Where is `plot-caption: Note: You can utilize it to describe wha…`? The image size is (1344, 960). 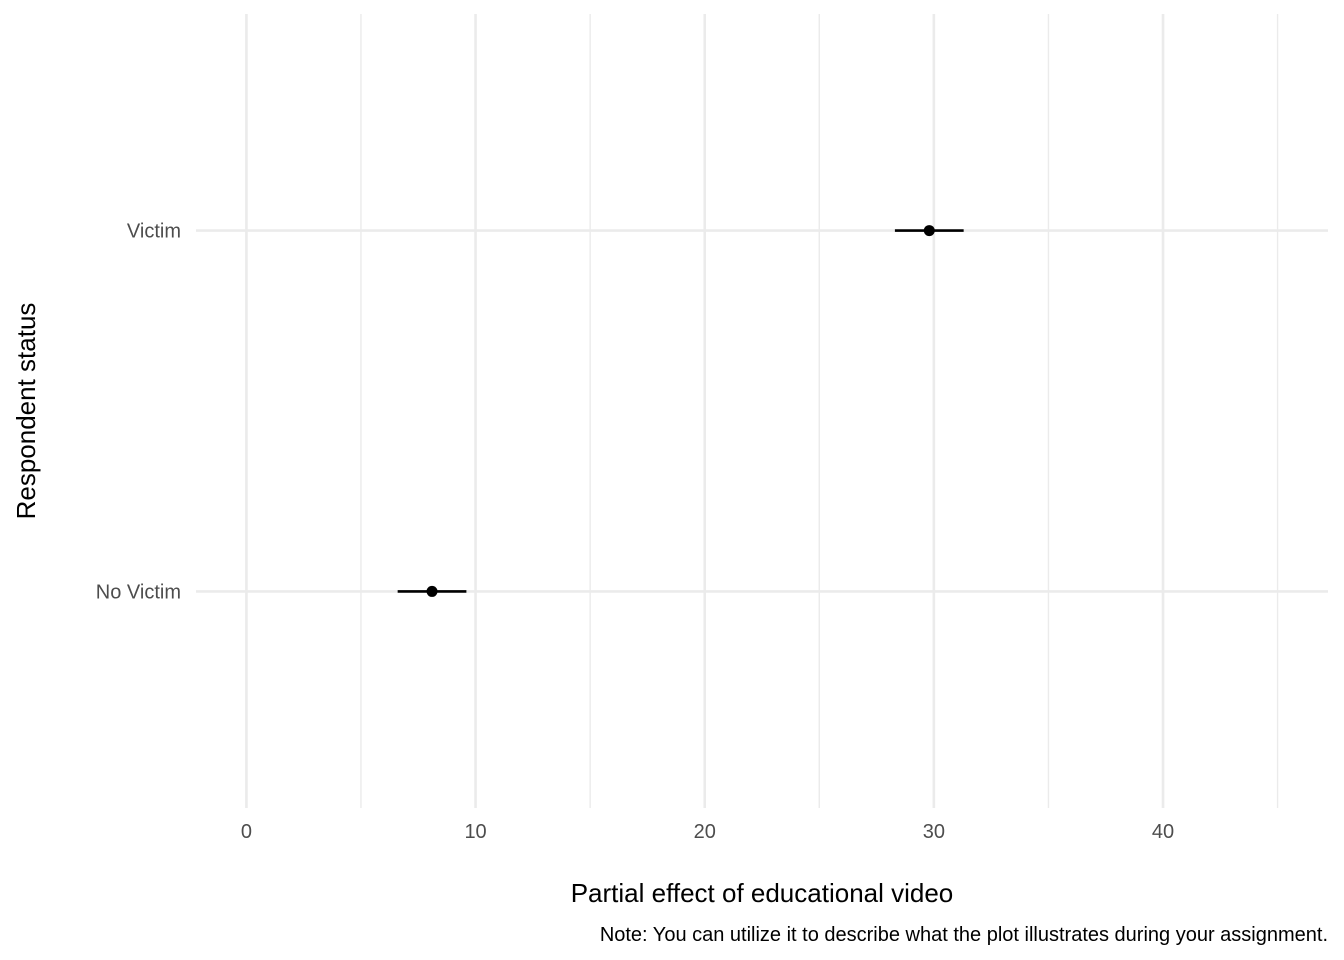 plot-caption: Note: You can utilize it to describe wha… is located at coordinates (964, 935).